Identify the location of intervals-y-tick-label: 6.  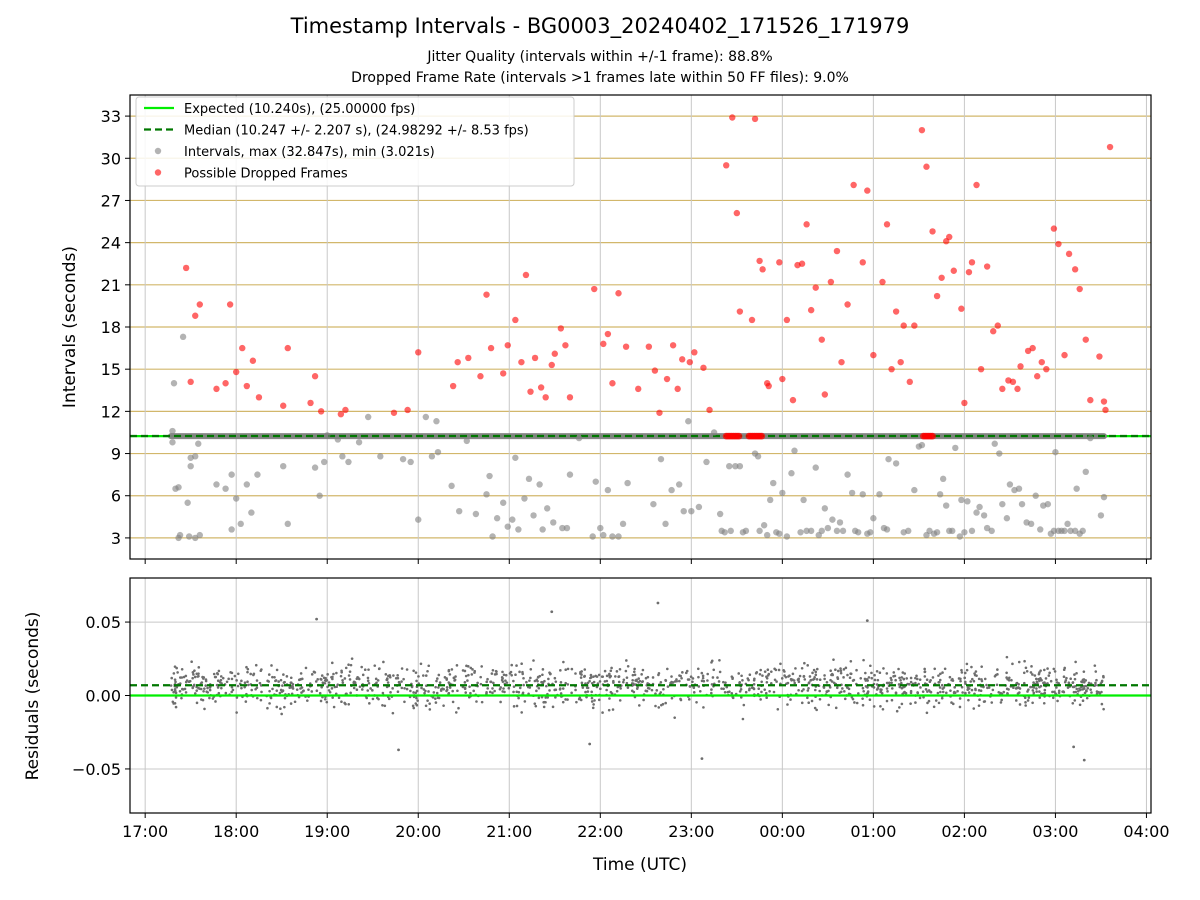
(116, 496).